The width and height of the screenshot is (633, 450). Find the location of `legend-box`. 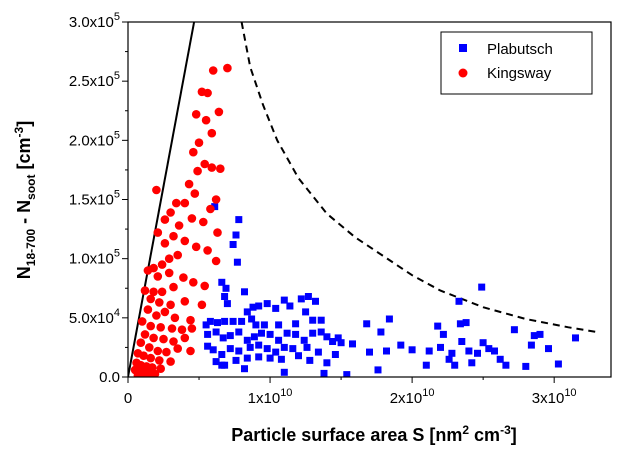

legend-box is located at coordinates (516, 63).